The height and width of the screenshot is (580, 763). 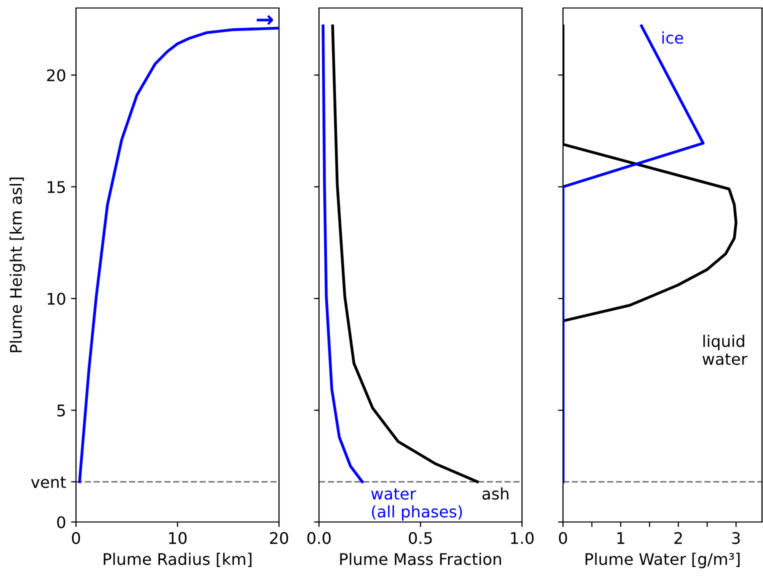 I want to click on text: liquid water, so click(x=725, y=350).